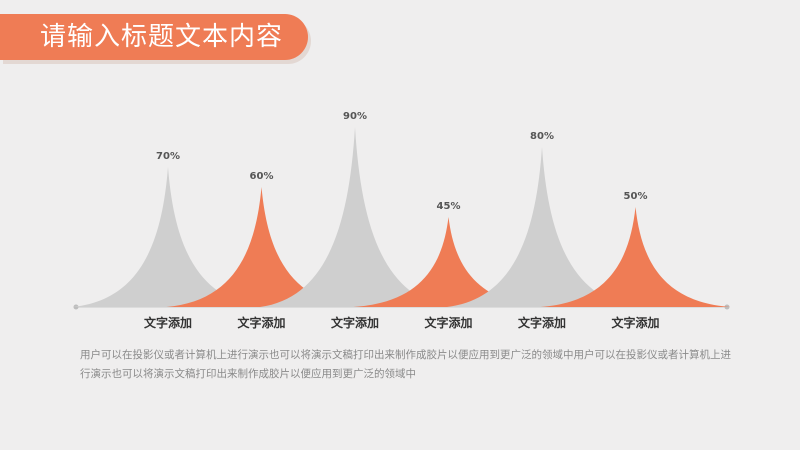 Image resolution: width=800 pixels, height=450 pixels. I want to click on value-label-6: 50%, so click(636, 196).